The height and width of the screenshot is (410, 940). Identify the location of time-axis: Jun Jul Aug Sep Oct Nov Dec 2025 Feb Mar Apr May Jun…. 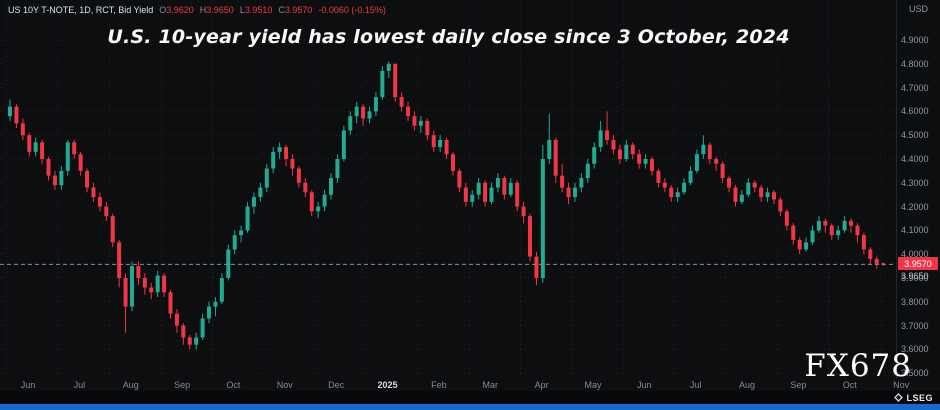
(454, 384).